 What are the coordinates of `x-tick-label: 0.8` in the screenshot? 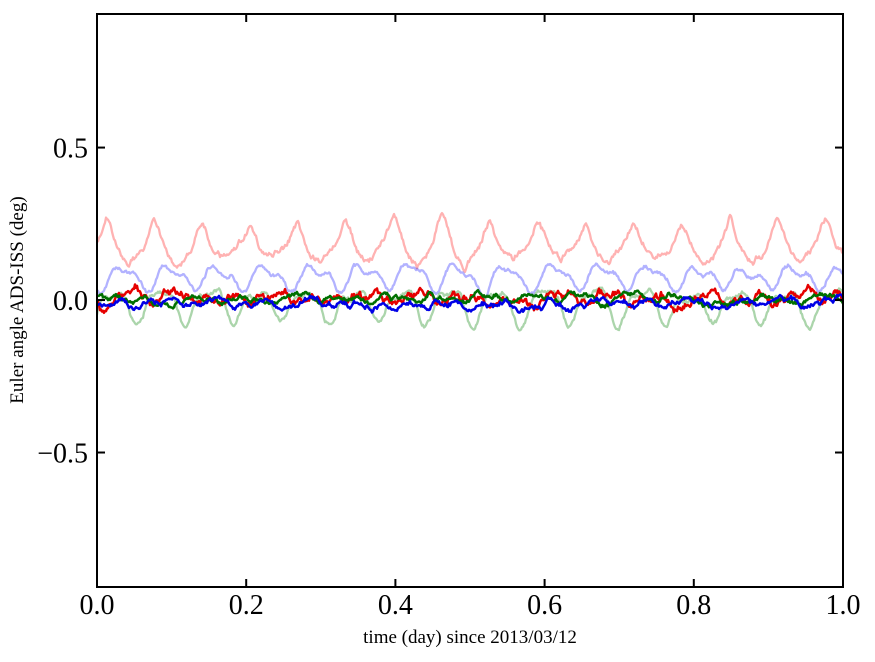 It's located at (693, 605).